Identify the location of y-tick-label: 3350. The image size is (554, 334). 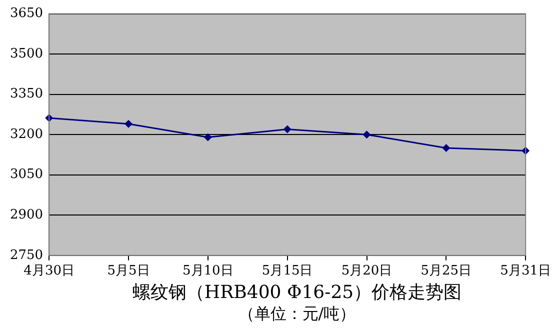
(27, 94).